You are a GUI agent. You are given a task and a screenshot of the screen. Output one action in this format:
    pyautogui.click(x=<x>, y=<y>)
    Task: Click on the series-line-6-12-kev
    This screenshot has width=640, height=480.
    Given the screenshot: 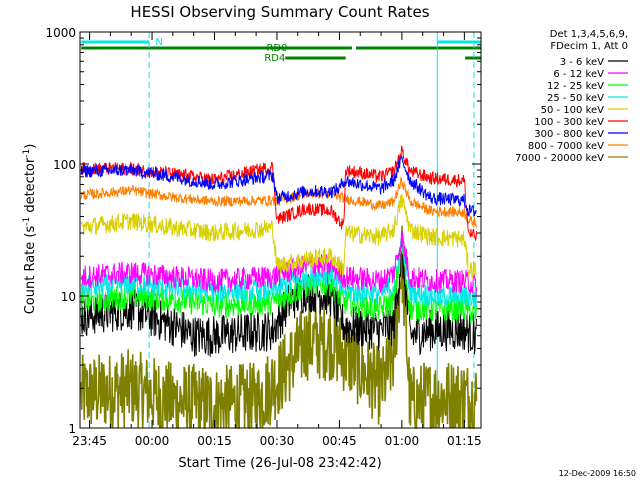 What is the action you would take?
    pyautogui.click(x=278, y=263)
    